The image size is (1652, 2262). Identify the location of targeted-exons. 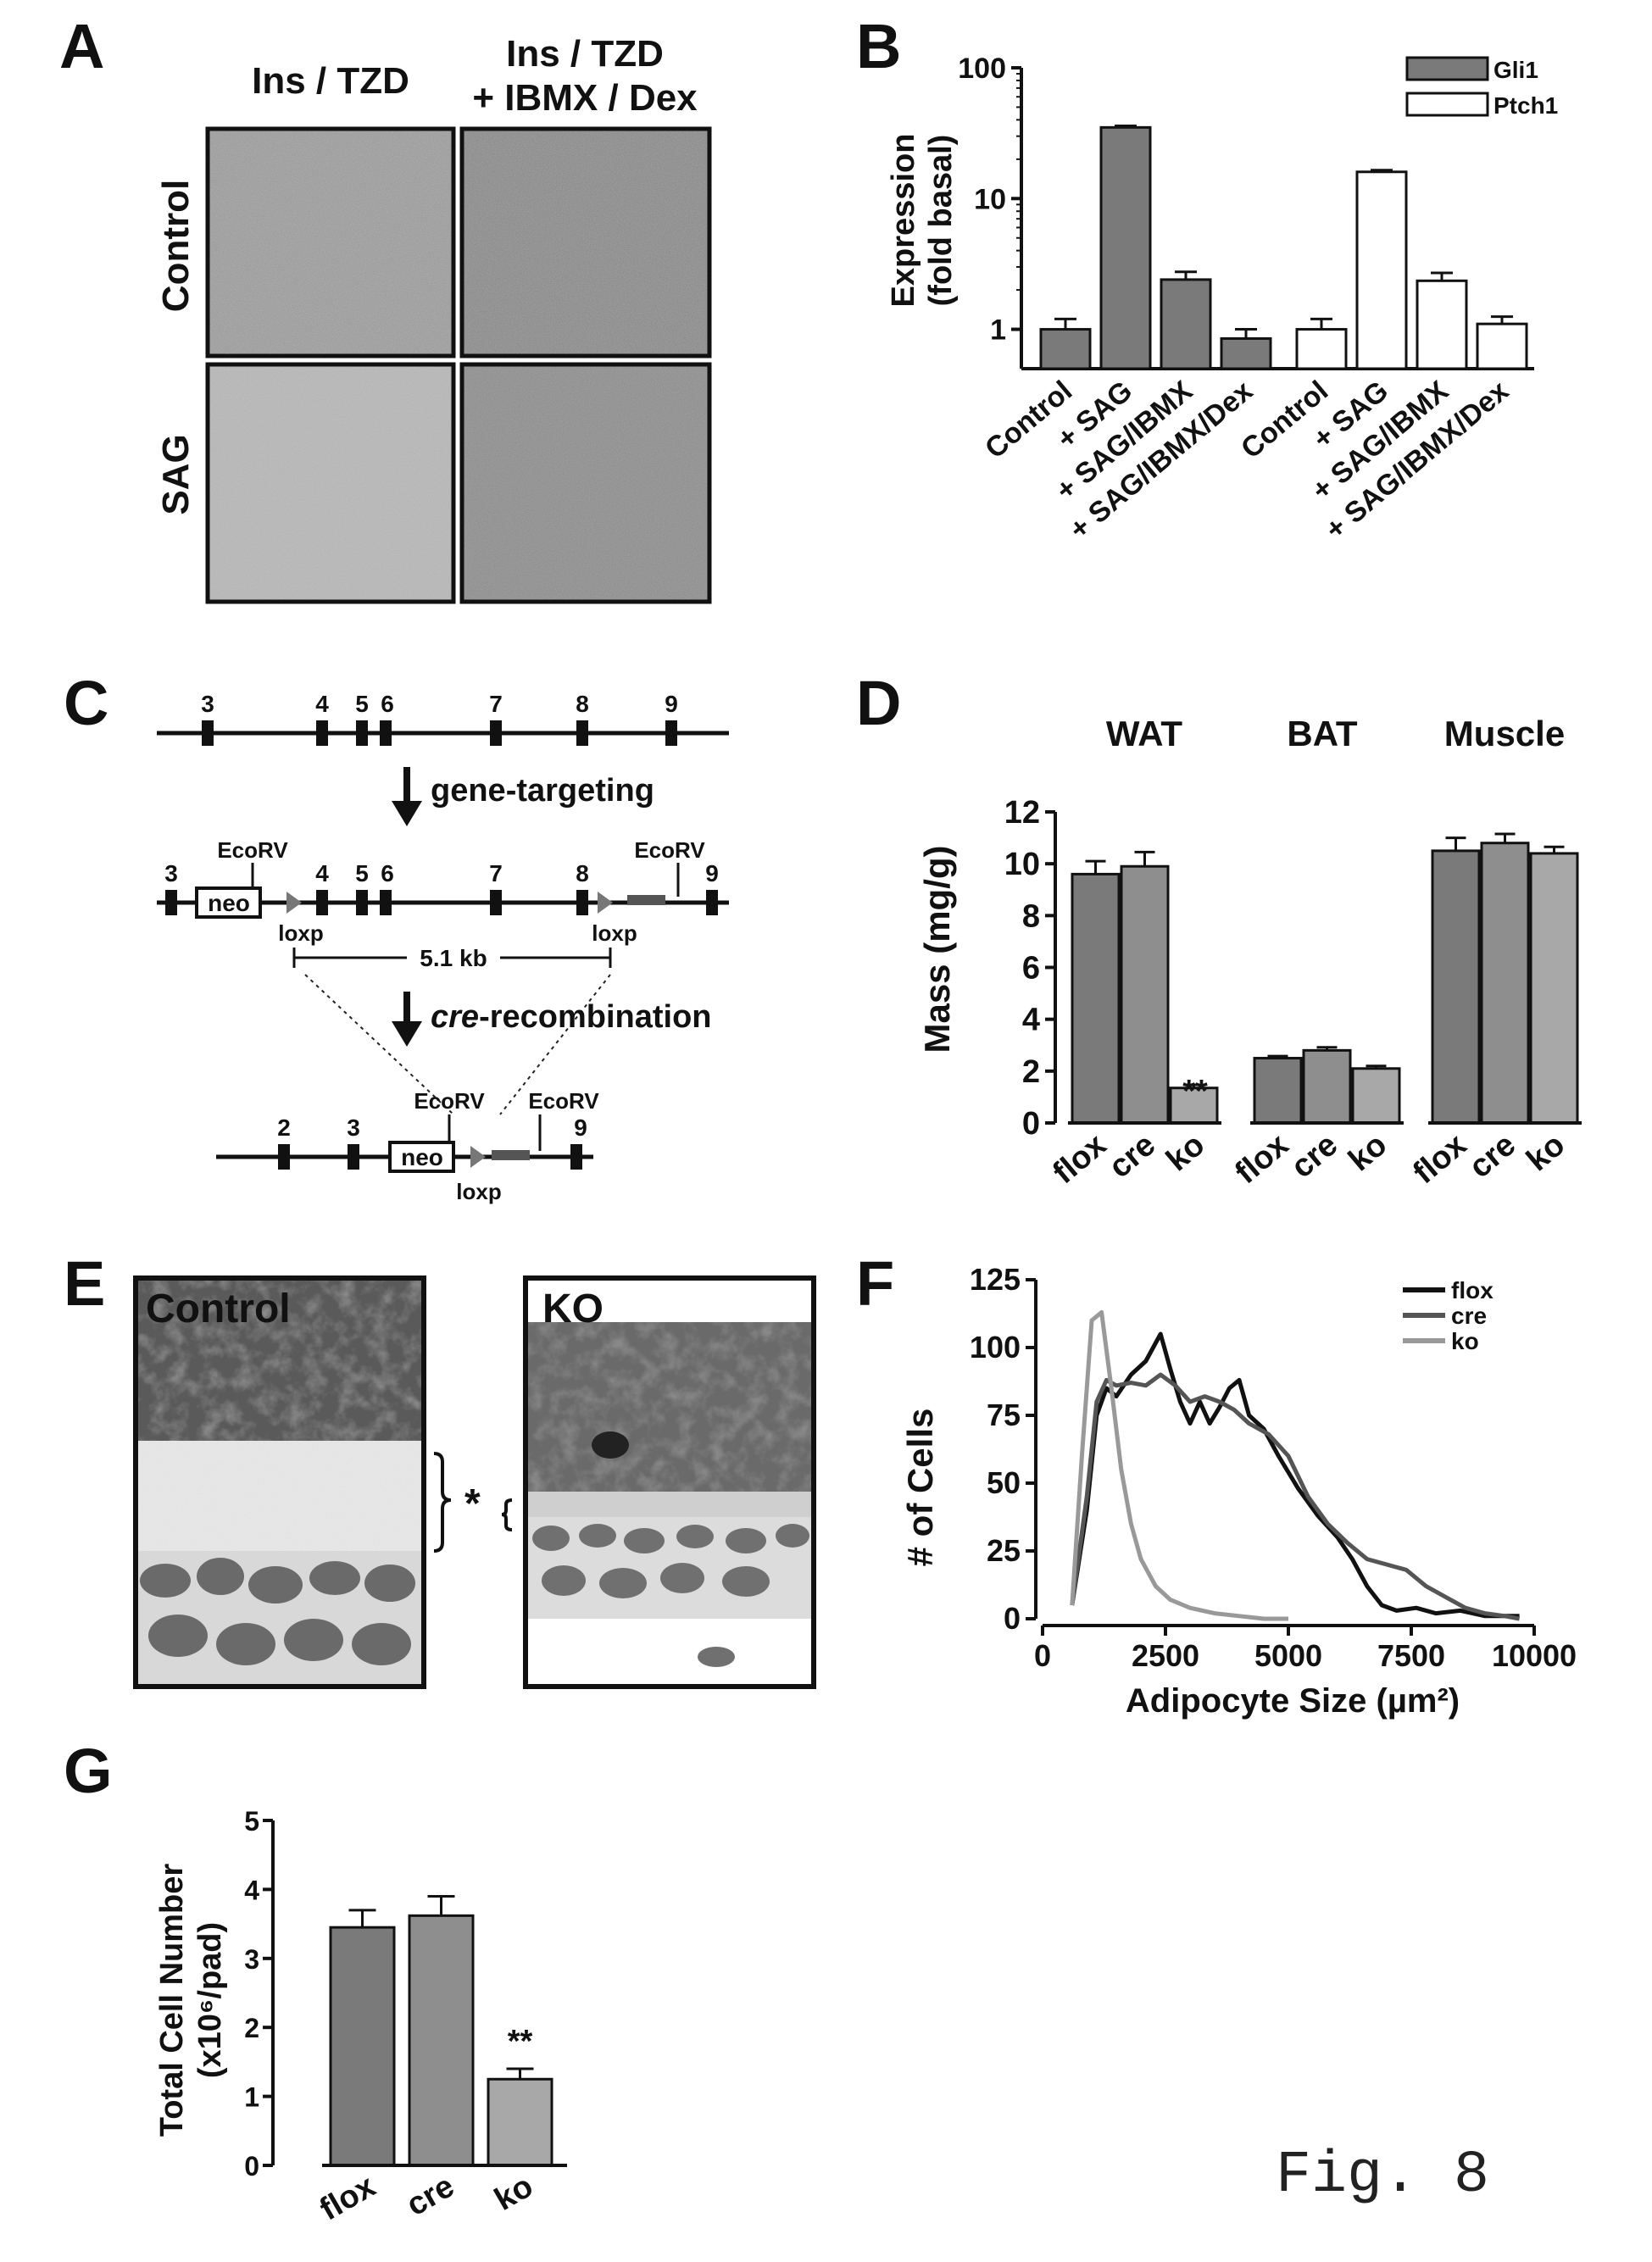
(441, 902).